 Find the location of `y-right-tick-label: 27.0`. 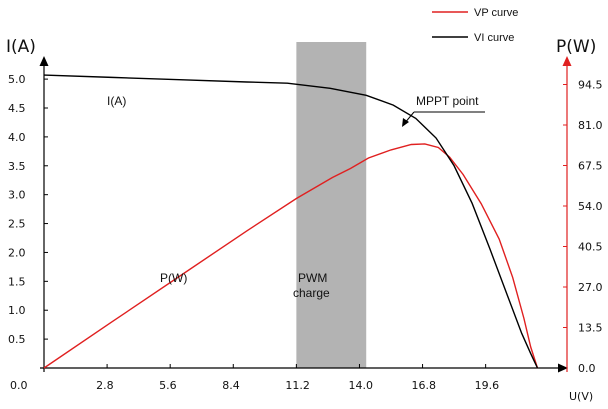

y-right-tick-label: 27.0 is located at coordinates (590, 287).